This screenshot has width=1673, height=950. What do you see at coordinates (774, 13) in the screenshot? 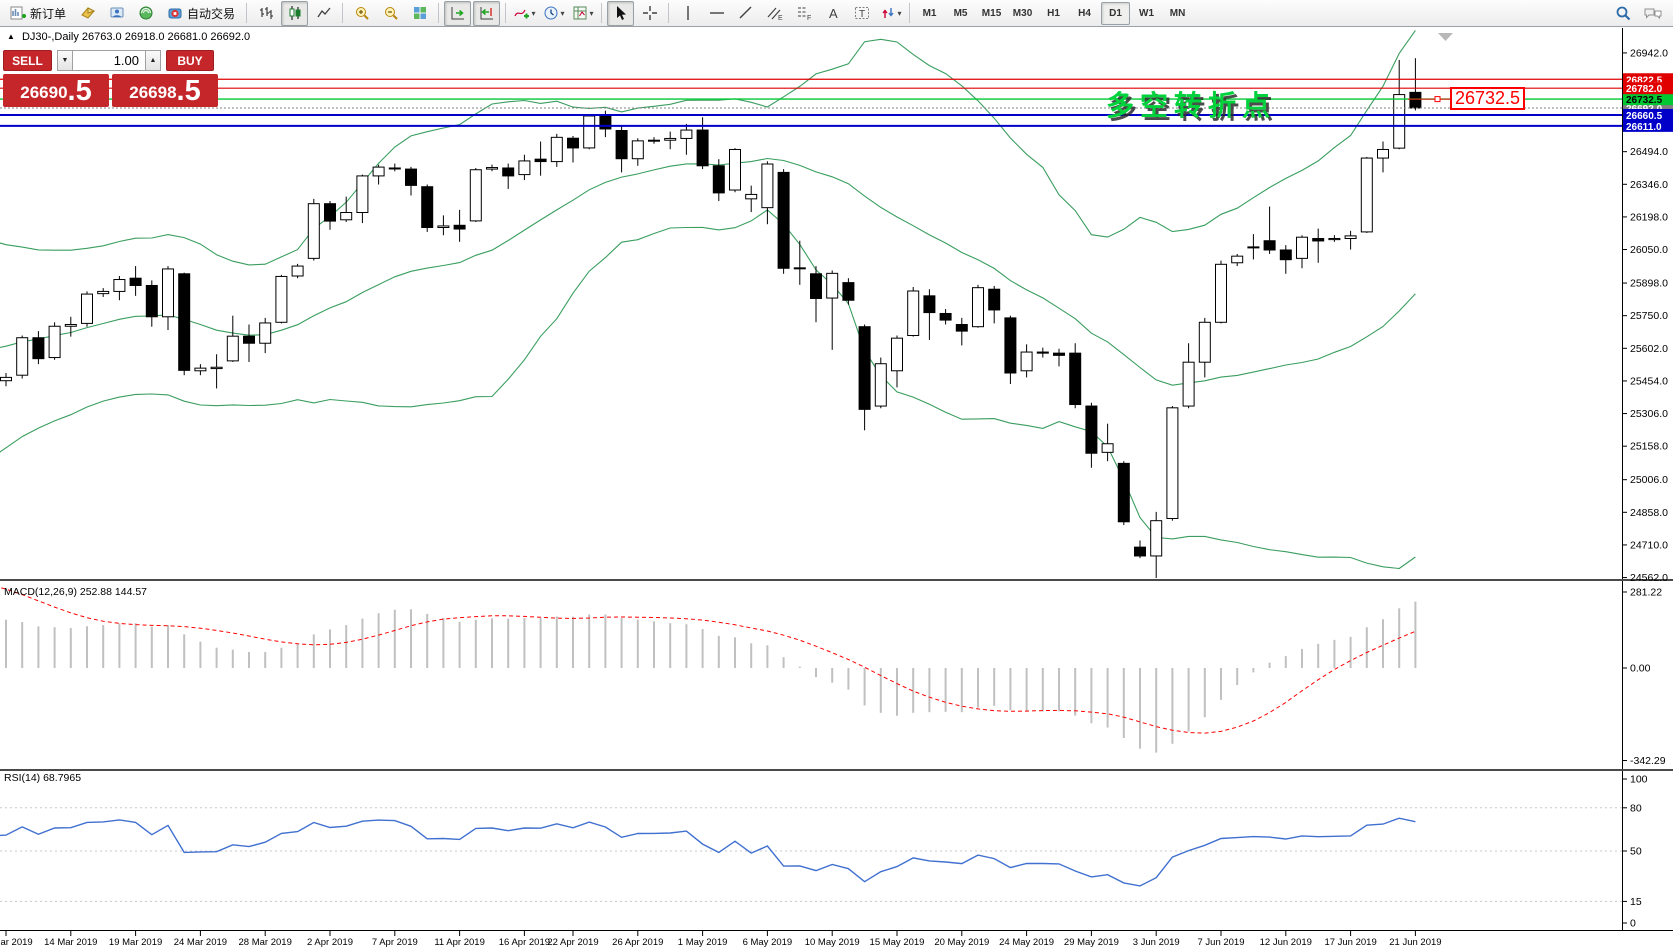
I see `channel-button: E` at bounding box center [774, 13].